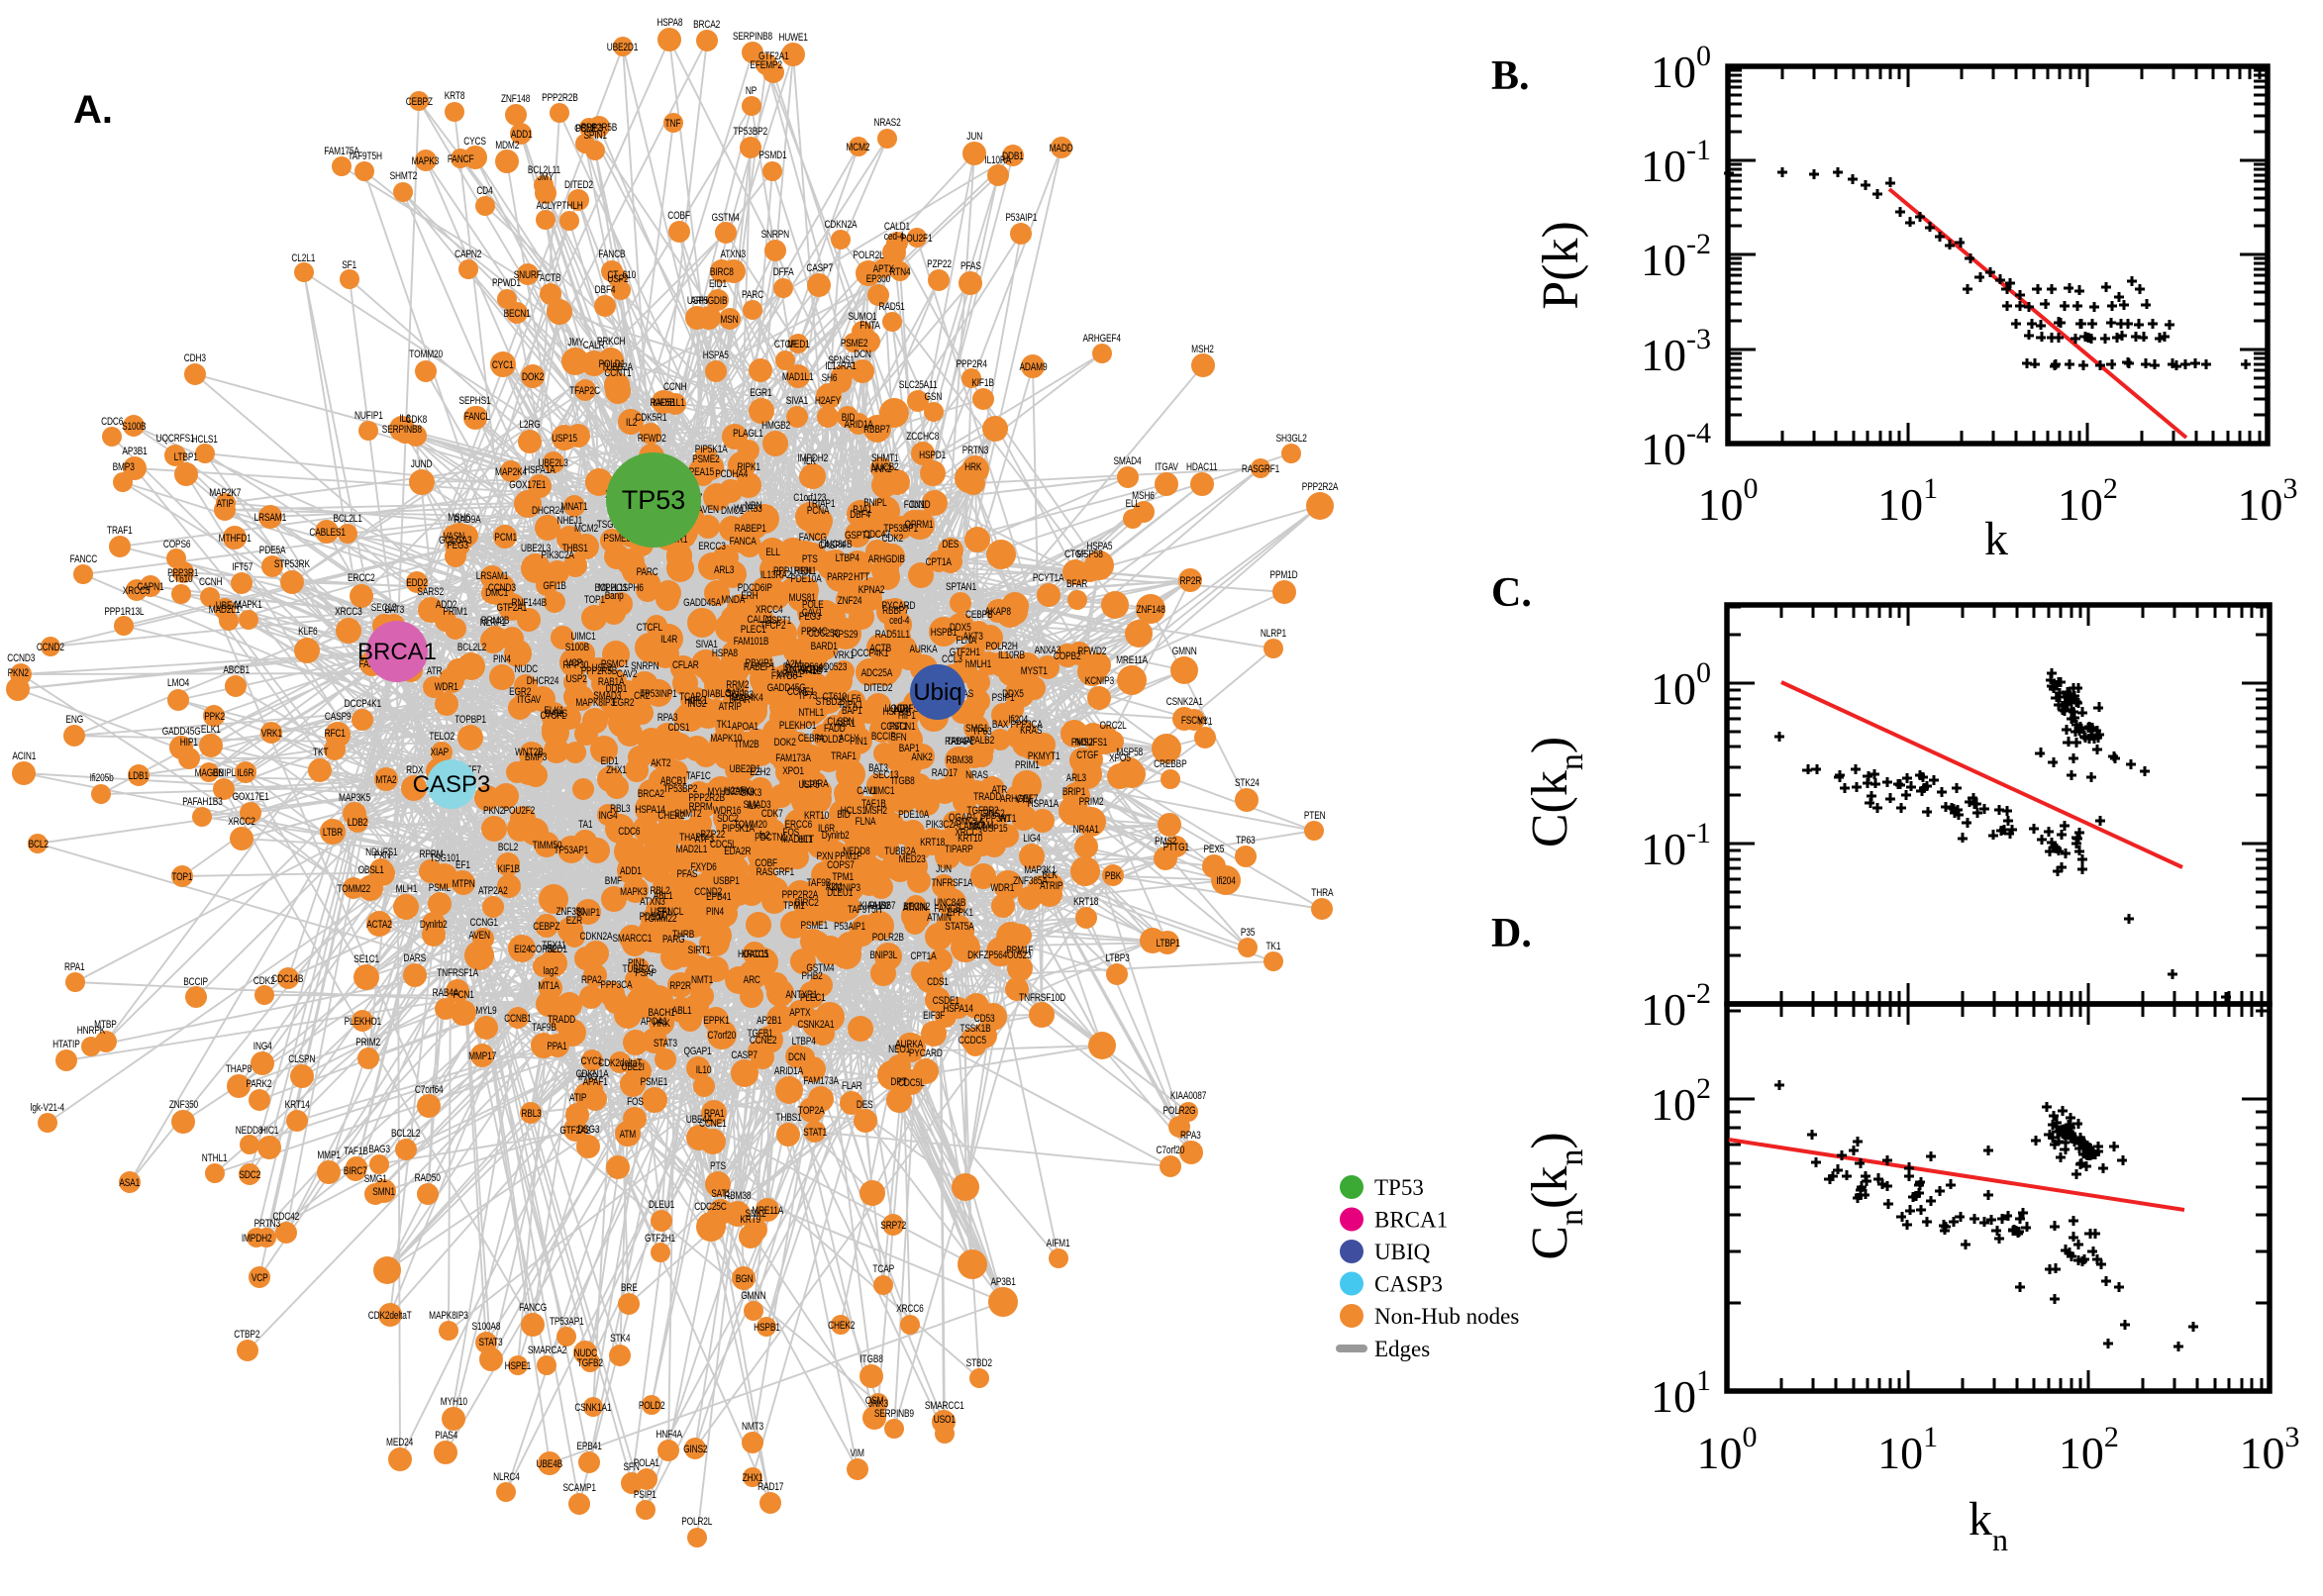 This screenshot has height=1596, width=2323. Describe the element at coordinates (1091, 802) in the screenshot. I see `svg-text: PRIM2` at that location.